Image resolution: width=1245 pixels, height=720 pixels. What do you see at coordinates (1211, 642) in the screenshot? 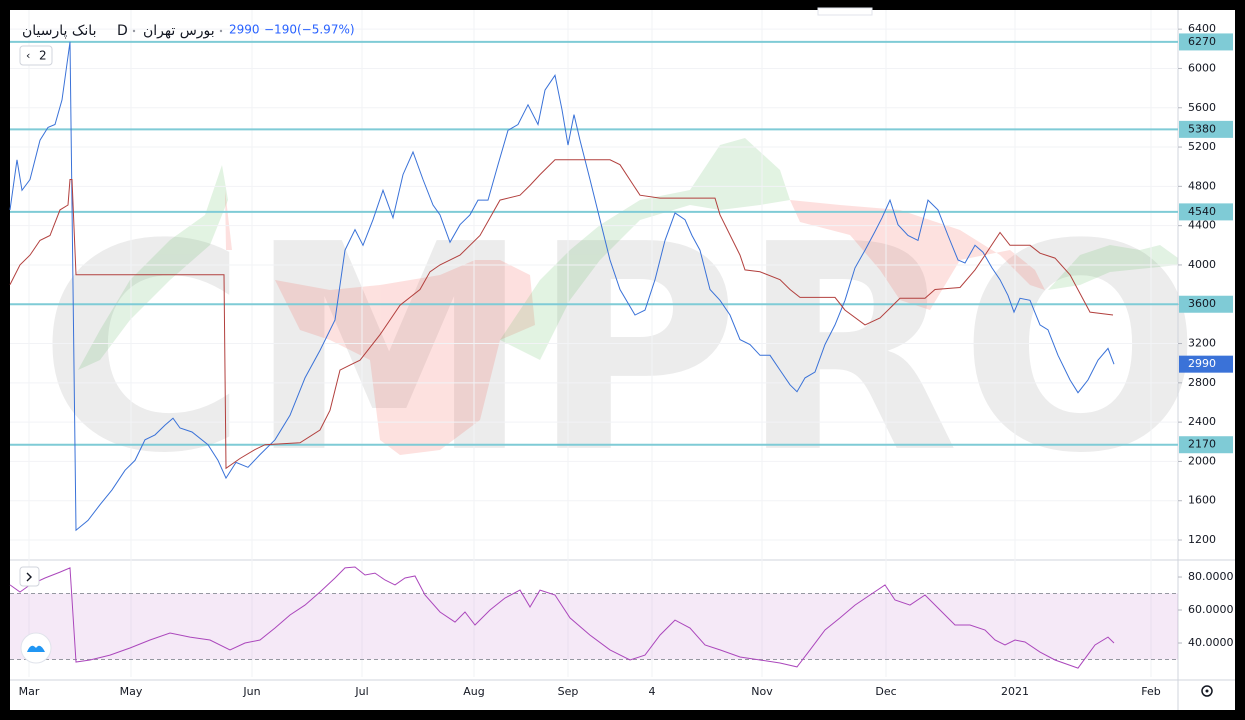
I see `y-tick-label: 40.0000` at bounding box center [1211, 642].